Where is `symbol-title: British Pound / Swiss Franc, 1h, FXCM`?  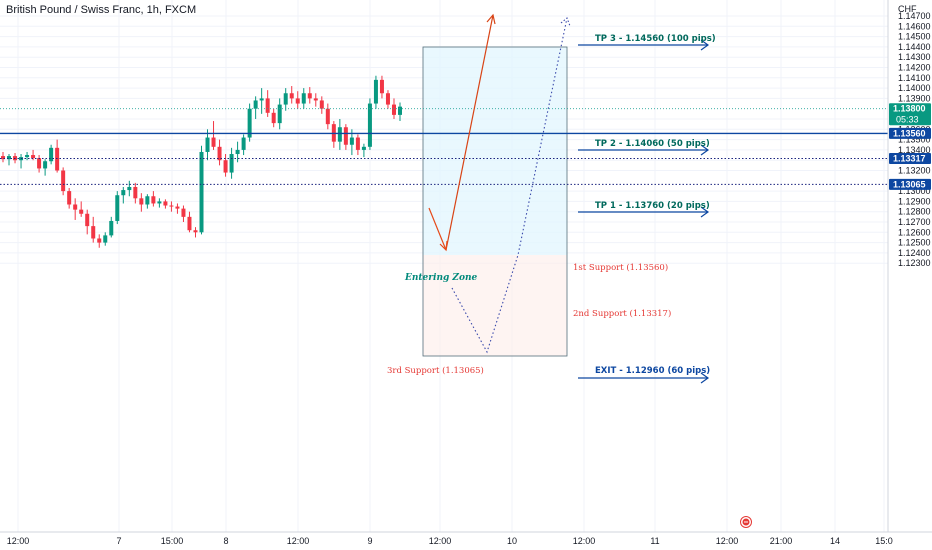 symbol-title: British Pound / Swiss Franc, 1h, FXCM is located at coordinates (101, 10).